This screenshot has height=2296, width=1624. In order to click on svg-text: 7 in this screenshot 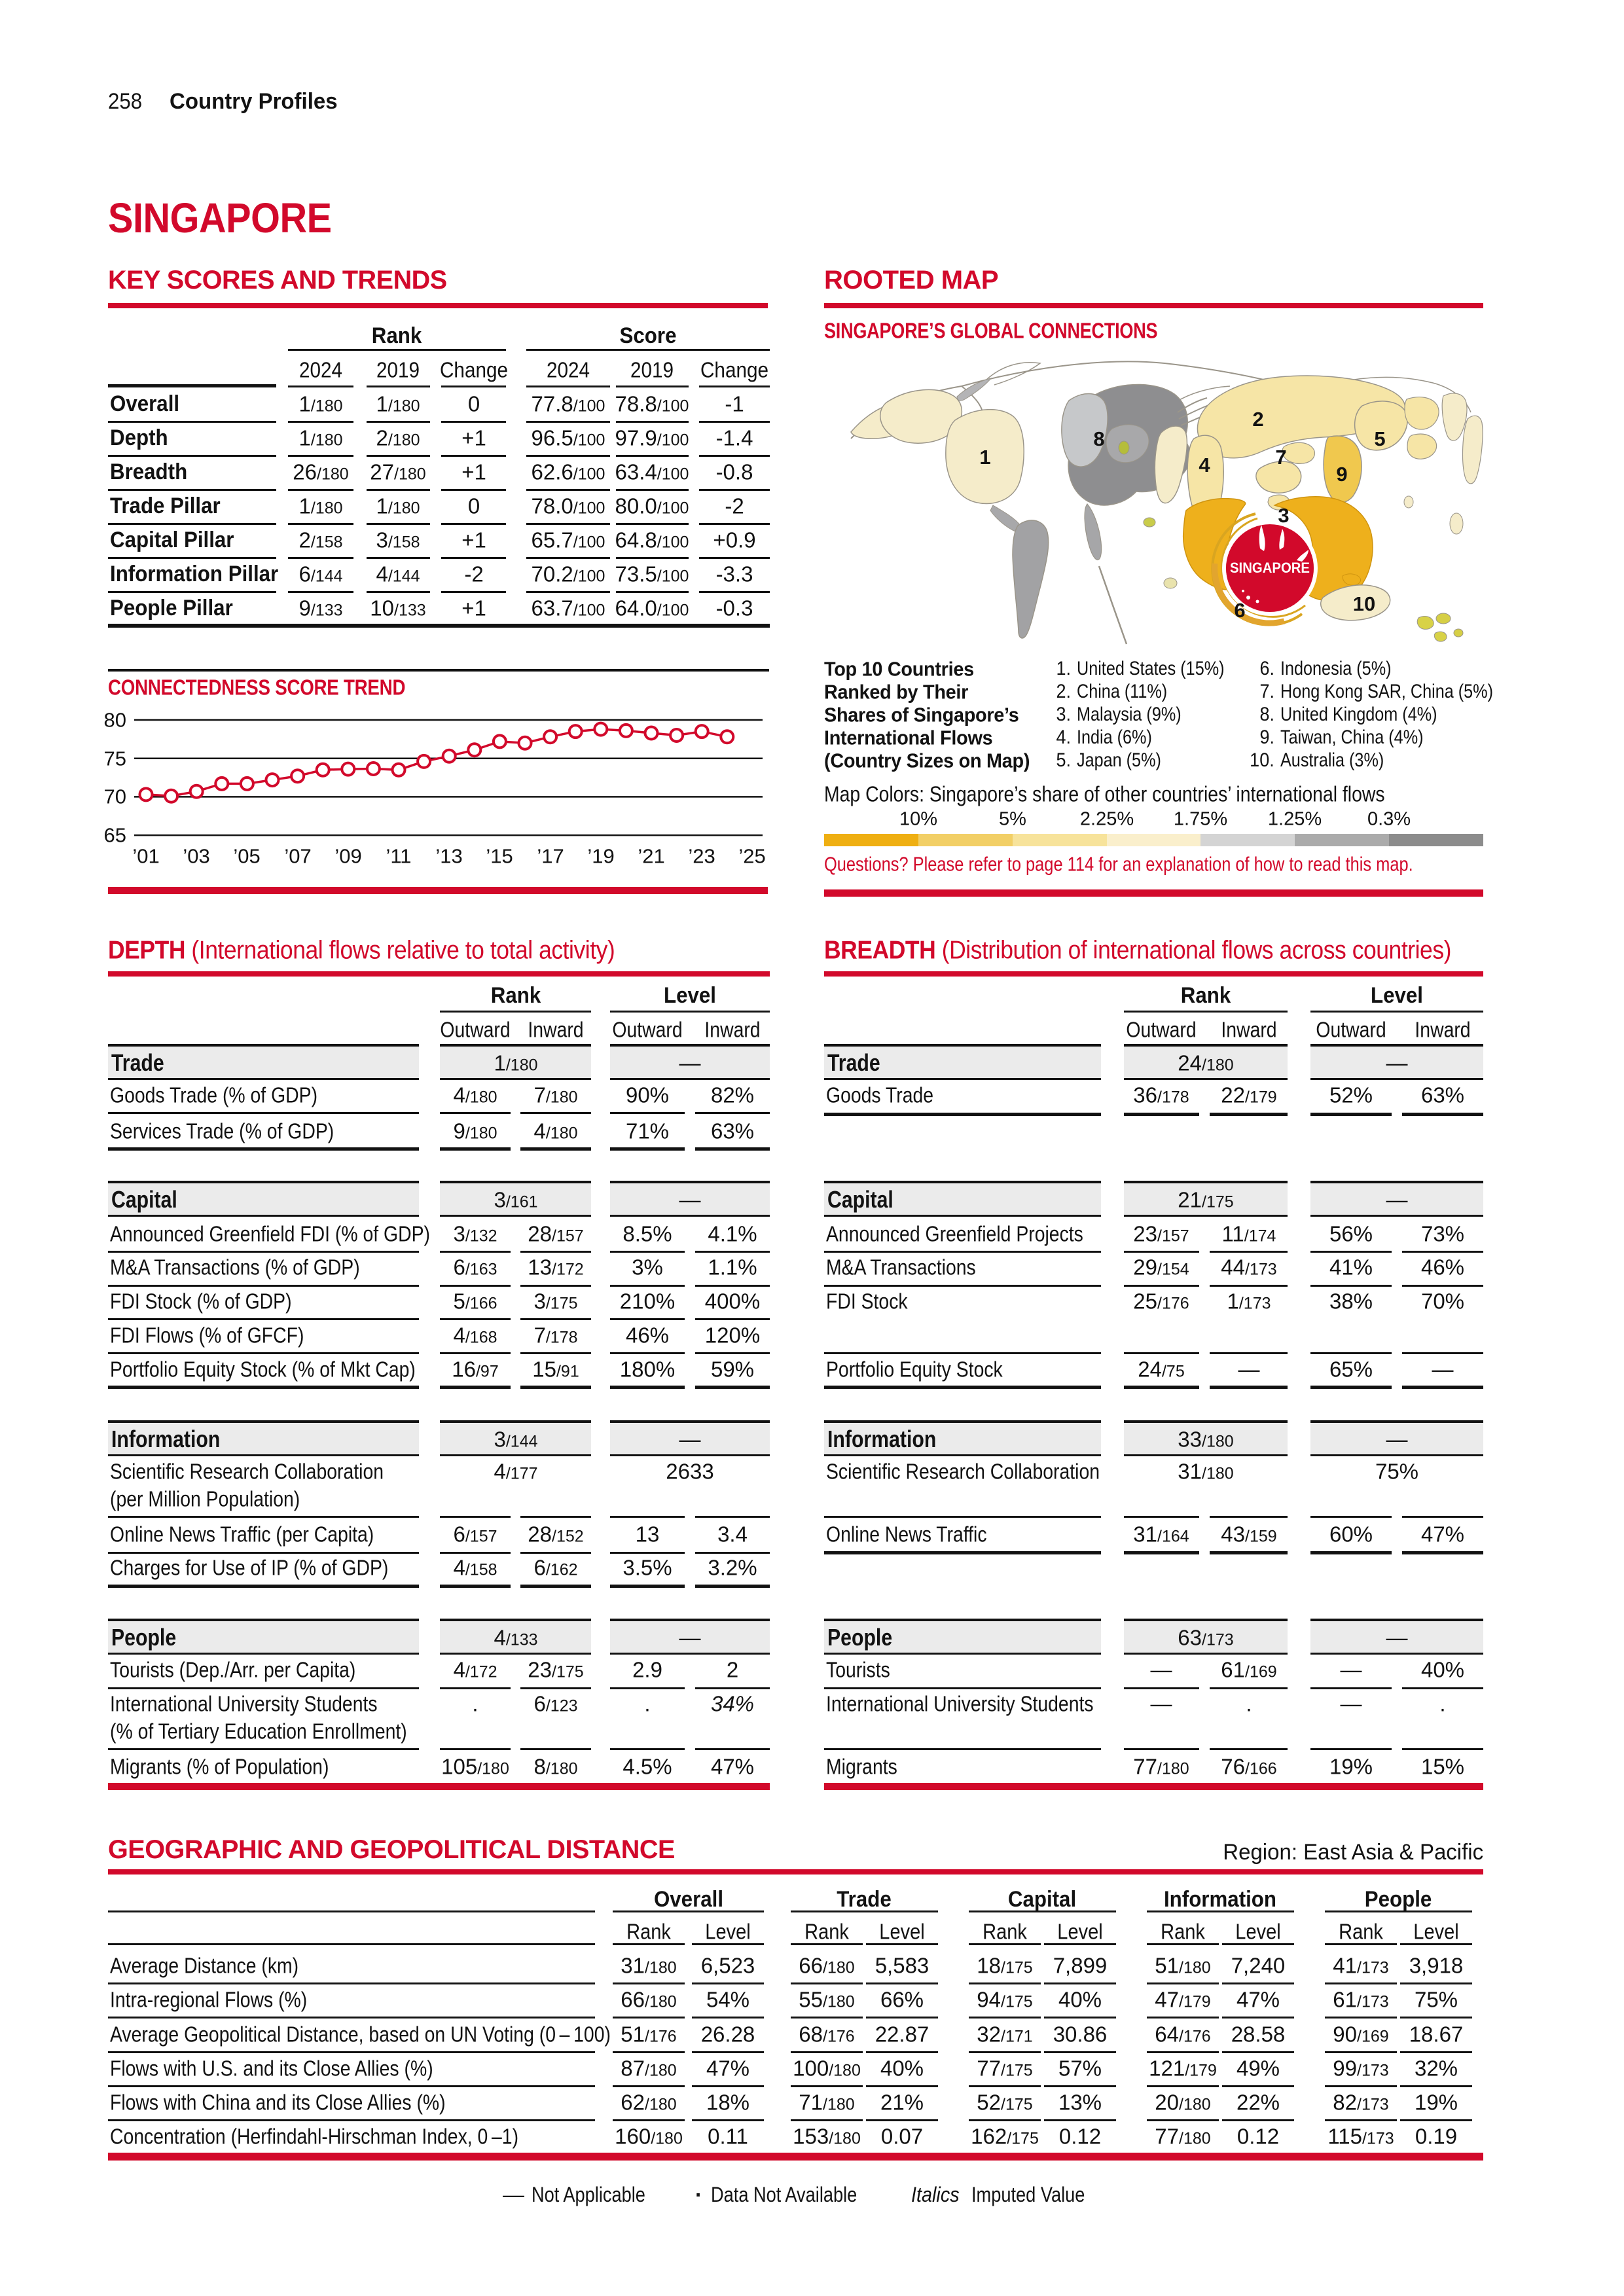, I will do `click(1280, 457)`.